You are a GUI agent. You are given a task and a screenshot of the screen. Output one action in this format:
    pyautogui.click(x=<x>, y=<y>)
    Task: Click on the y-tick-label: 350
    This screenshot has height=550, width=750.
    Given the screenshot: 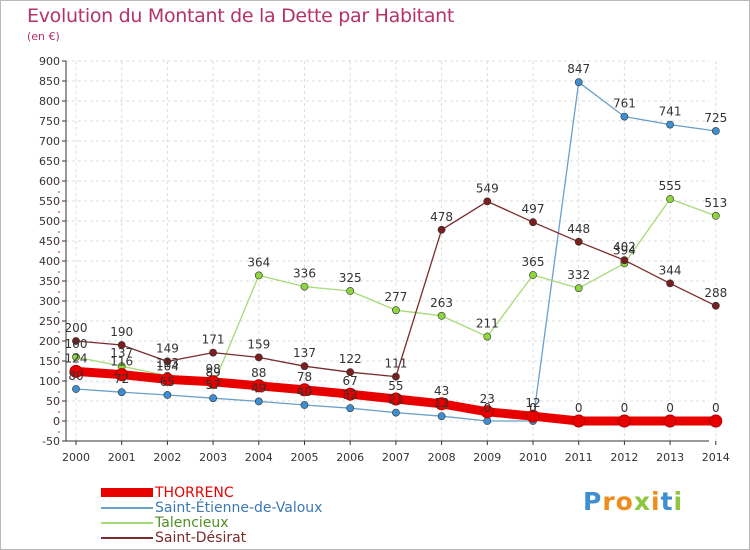 What is the action you would take?
    pyautogui.click(x=49, y=281)
    